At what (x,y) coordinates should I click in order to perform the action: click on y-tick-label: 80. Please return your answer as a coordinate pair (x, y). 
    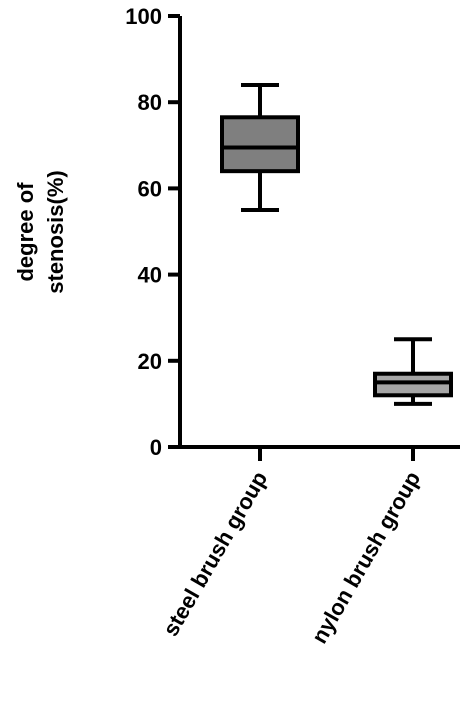
    Looking at the image, I should click on (150, 102).